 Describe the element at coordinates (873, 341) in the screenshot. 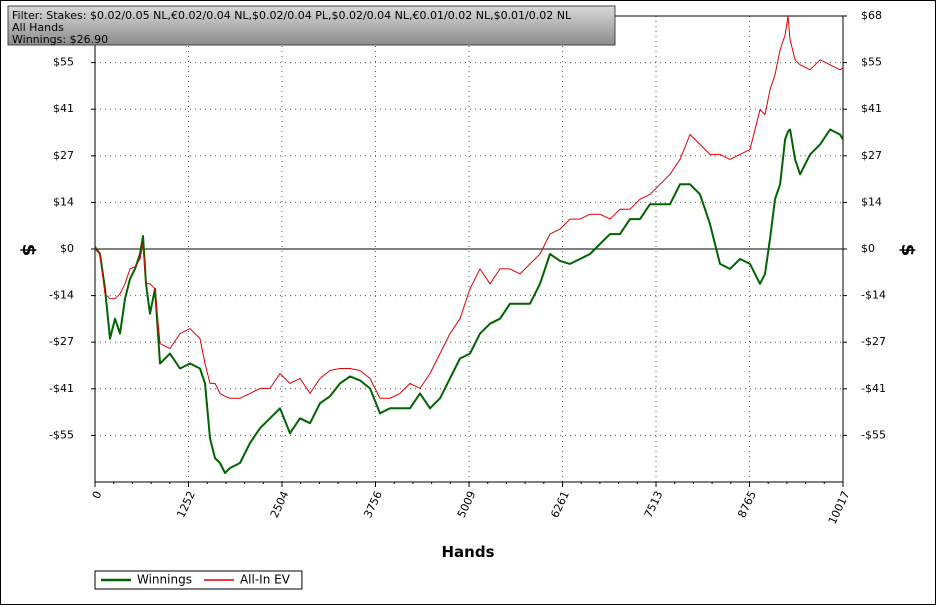

I see `y2-tick-label: -$27` at that location.